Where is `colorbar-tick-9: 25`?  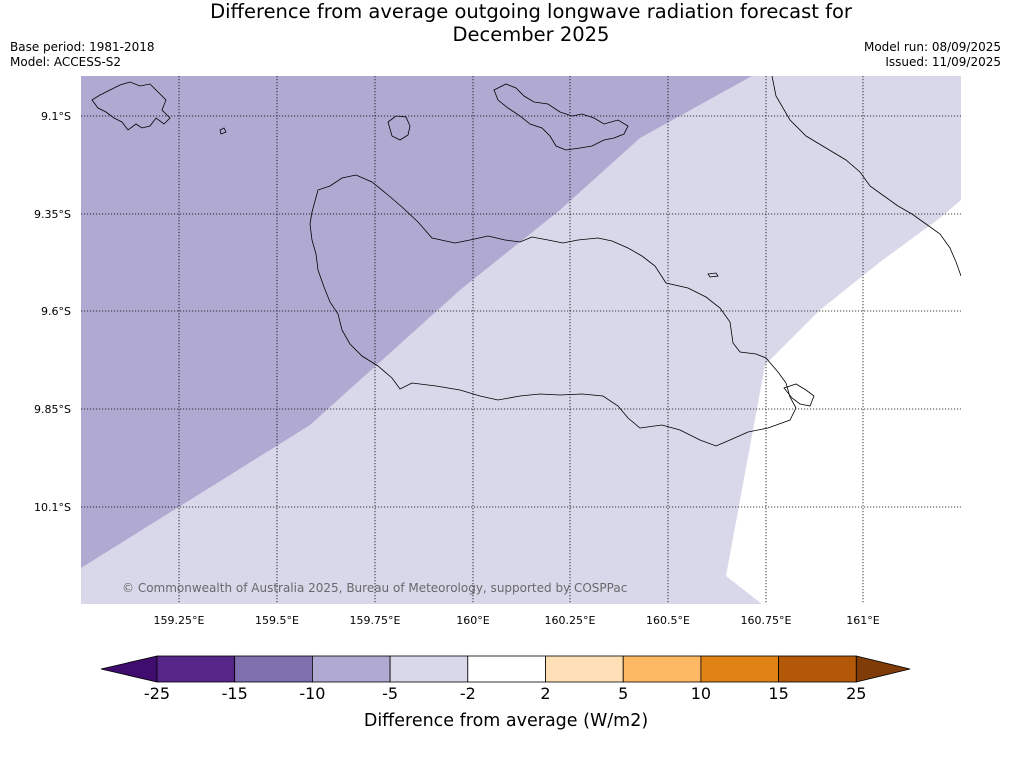 colorbar-tick-9: 25 is located at coordinates (856, 693).